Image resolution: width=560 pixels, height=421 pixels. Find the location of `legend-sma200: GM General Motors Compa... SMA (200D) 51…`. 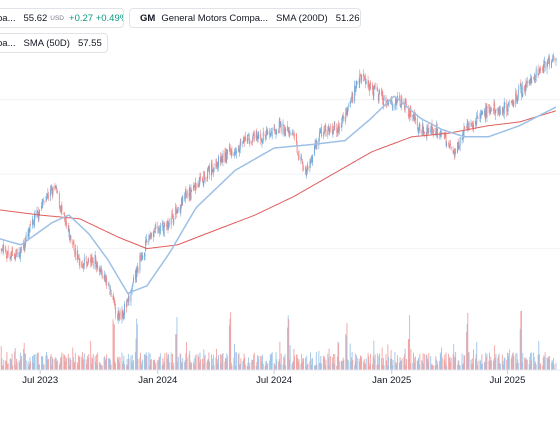

legend-sma200: GM General Motors Compa... SMA (200D) 51… is located at coordinates (245, 18).